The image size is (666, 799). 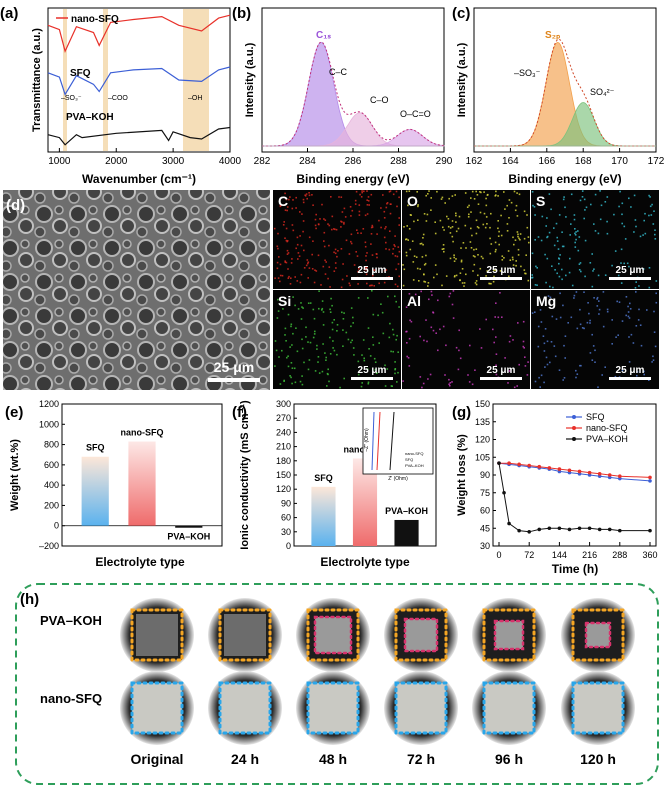 What do you see at coordinates (59, 161) in the screenshot?
I see `x-tick-label-a: 1000` at bounding box center [59, 161].